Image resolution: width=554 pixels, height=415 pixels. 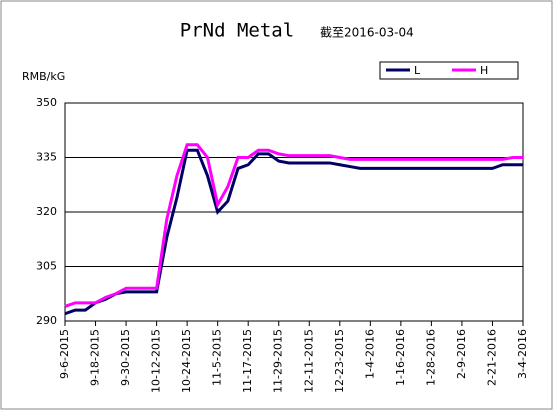 What do you see at coordinates (46, 320) in the screenshot?
I see `y-tick-label: 290` at bounding box center [46, 320].